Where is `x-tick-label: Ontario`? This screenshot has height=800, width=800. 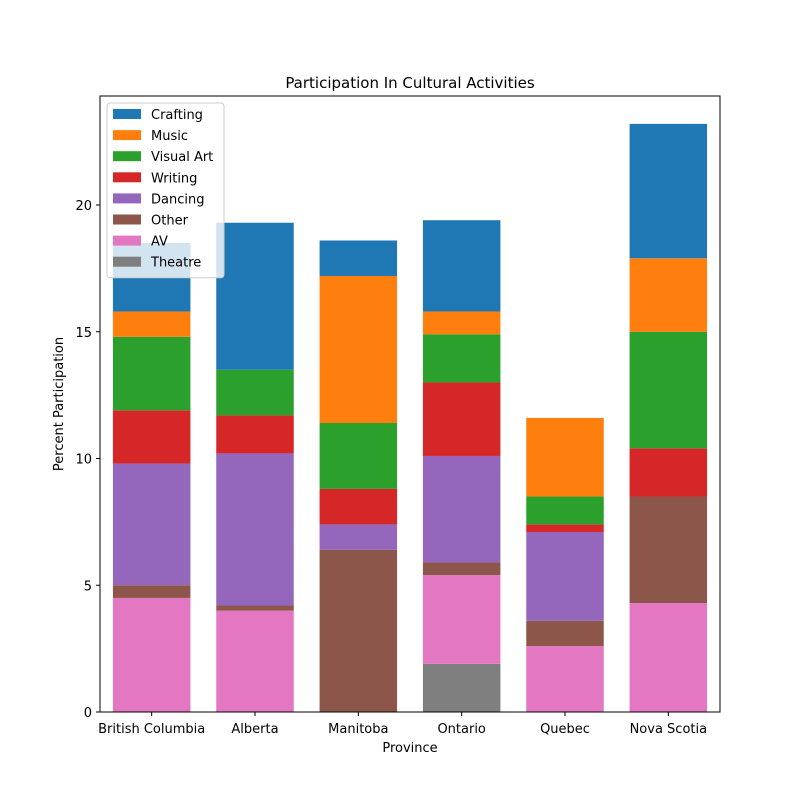
x-tick-label: Ontario is located at coordinates (461, 729).